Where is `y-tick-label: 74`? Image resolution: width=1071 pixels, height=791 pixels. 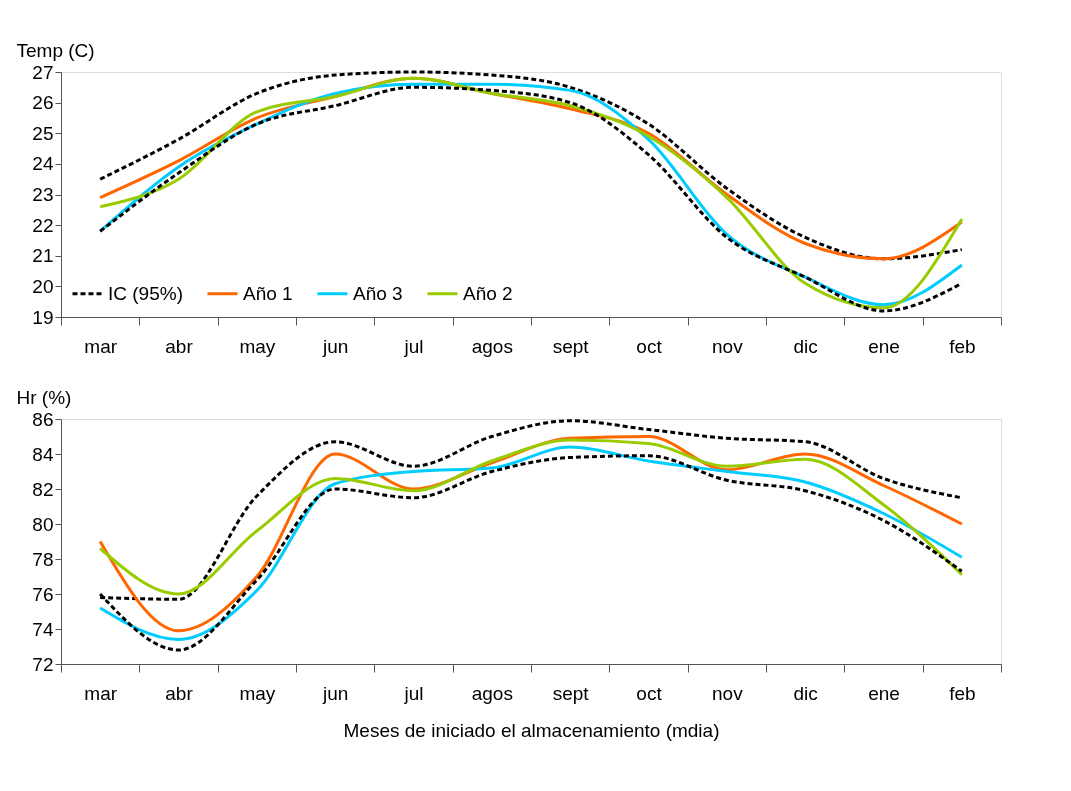
y-tick-label: 74 is located at coordinates (43, 629).